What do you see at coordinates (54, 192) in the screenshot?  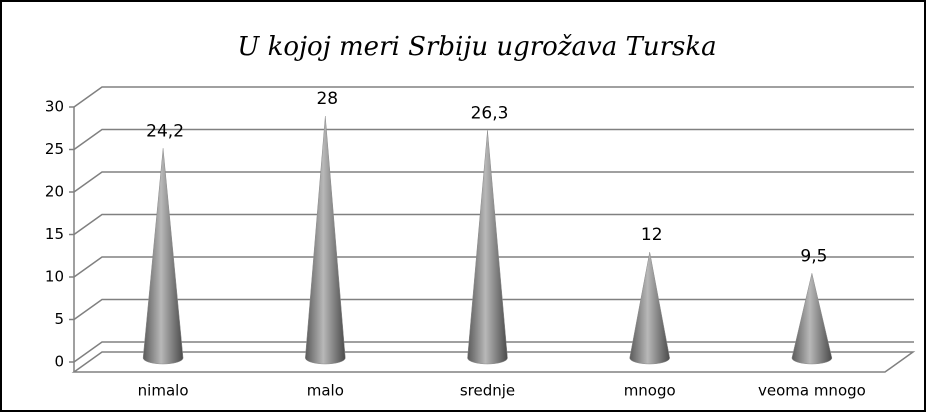 I see `y-tick-label: 20` at bounding box center [54, 192].